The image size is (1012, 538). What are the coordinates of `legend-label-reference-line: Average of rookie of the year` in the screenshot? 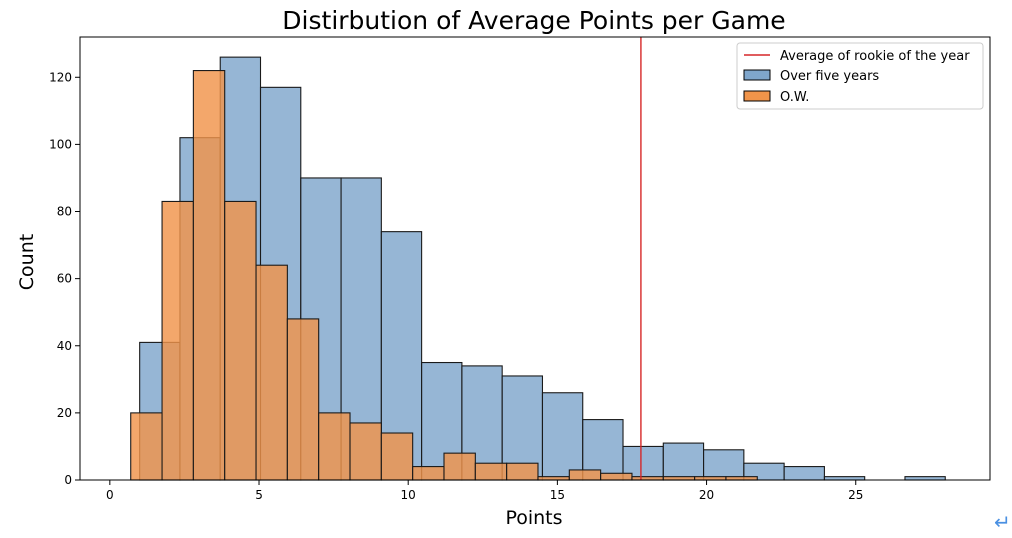 It's located at (875, 56).